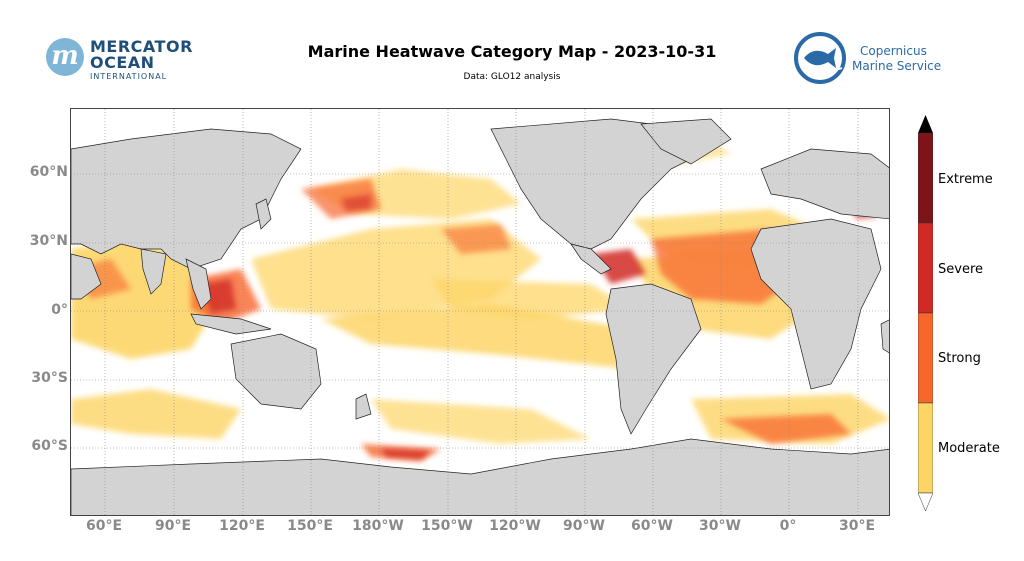 The height and width of the screenshot is (561, 1024). I want to click on colorbar-label-strong: Strong, so click(959, 358).